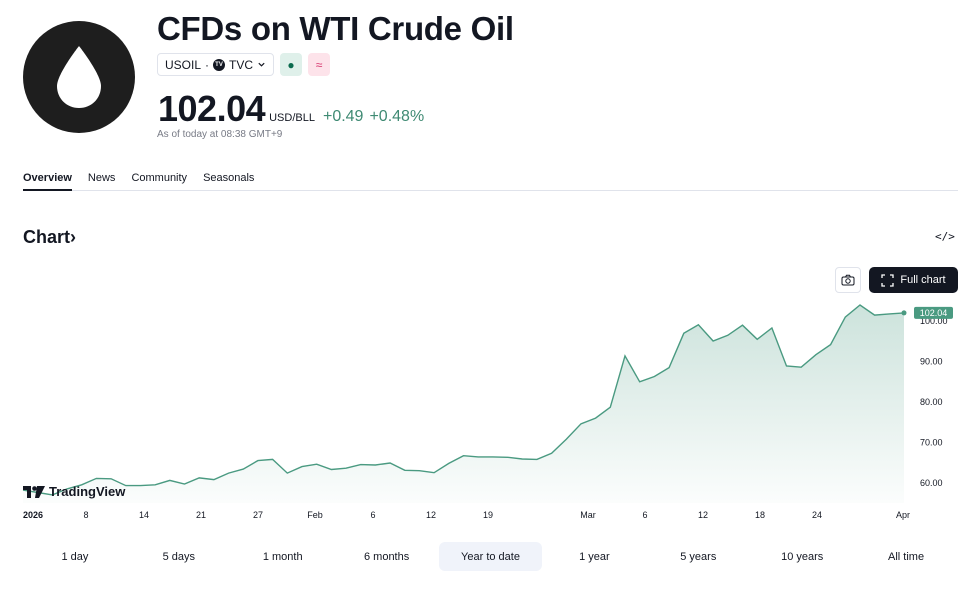 This screenshot has height=598, width=966. What do you see at coordinates (75, 556) in the screenshot?
I see `range-1-day: 1 day` at bounding box center [75, 556].